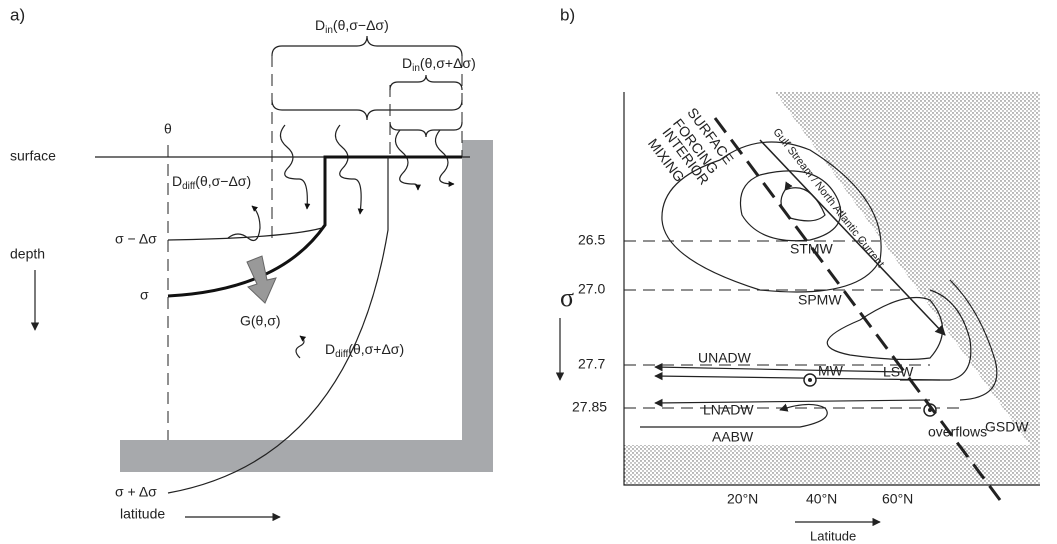 Image resolution: width=1057 pixels, height=544 pixels. I want to click on sigma-label: σ − Δσ, so click(136, 239).